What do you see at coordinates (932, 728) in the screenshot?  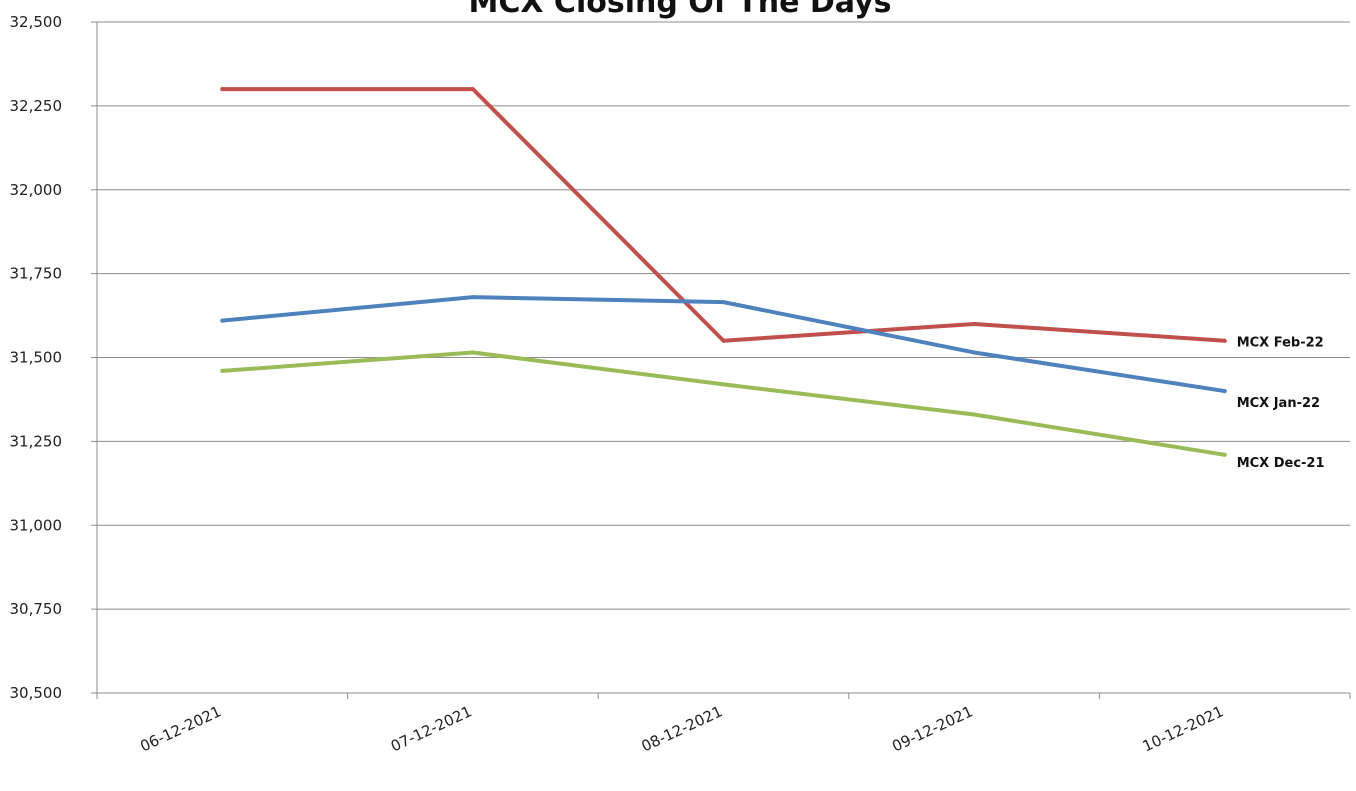 I see `x-tick-label: 09-12-2021` at bounding box center [932, 728].